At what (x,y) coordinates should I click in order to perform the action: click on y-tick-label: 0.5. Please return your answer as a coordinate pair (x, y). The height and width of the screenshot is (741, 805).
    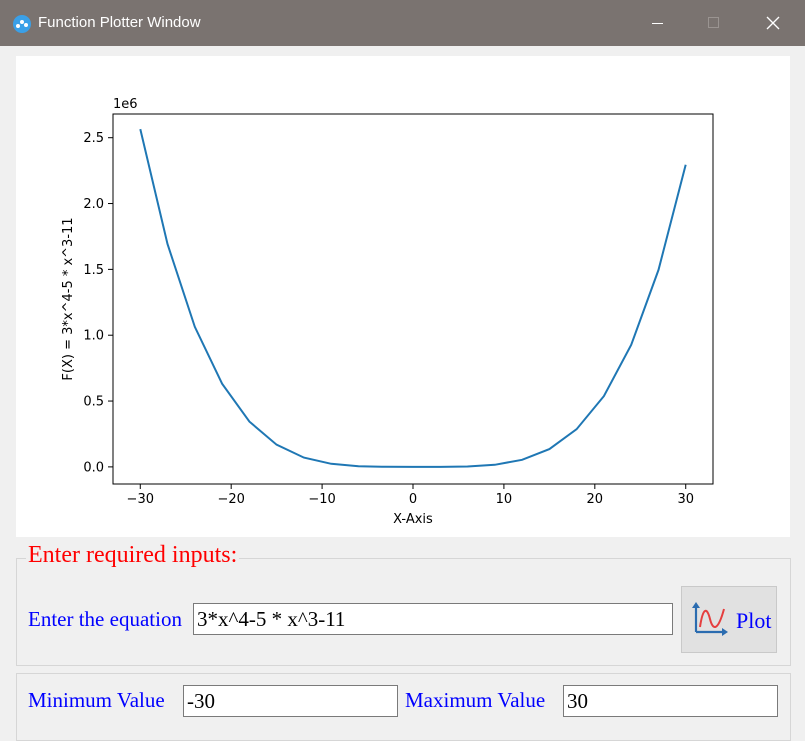
    Looking at the image, I should click on (93, 402).